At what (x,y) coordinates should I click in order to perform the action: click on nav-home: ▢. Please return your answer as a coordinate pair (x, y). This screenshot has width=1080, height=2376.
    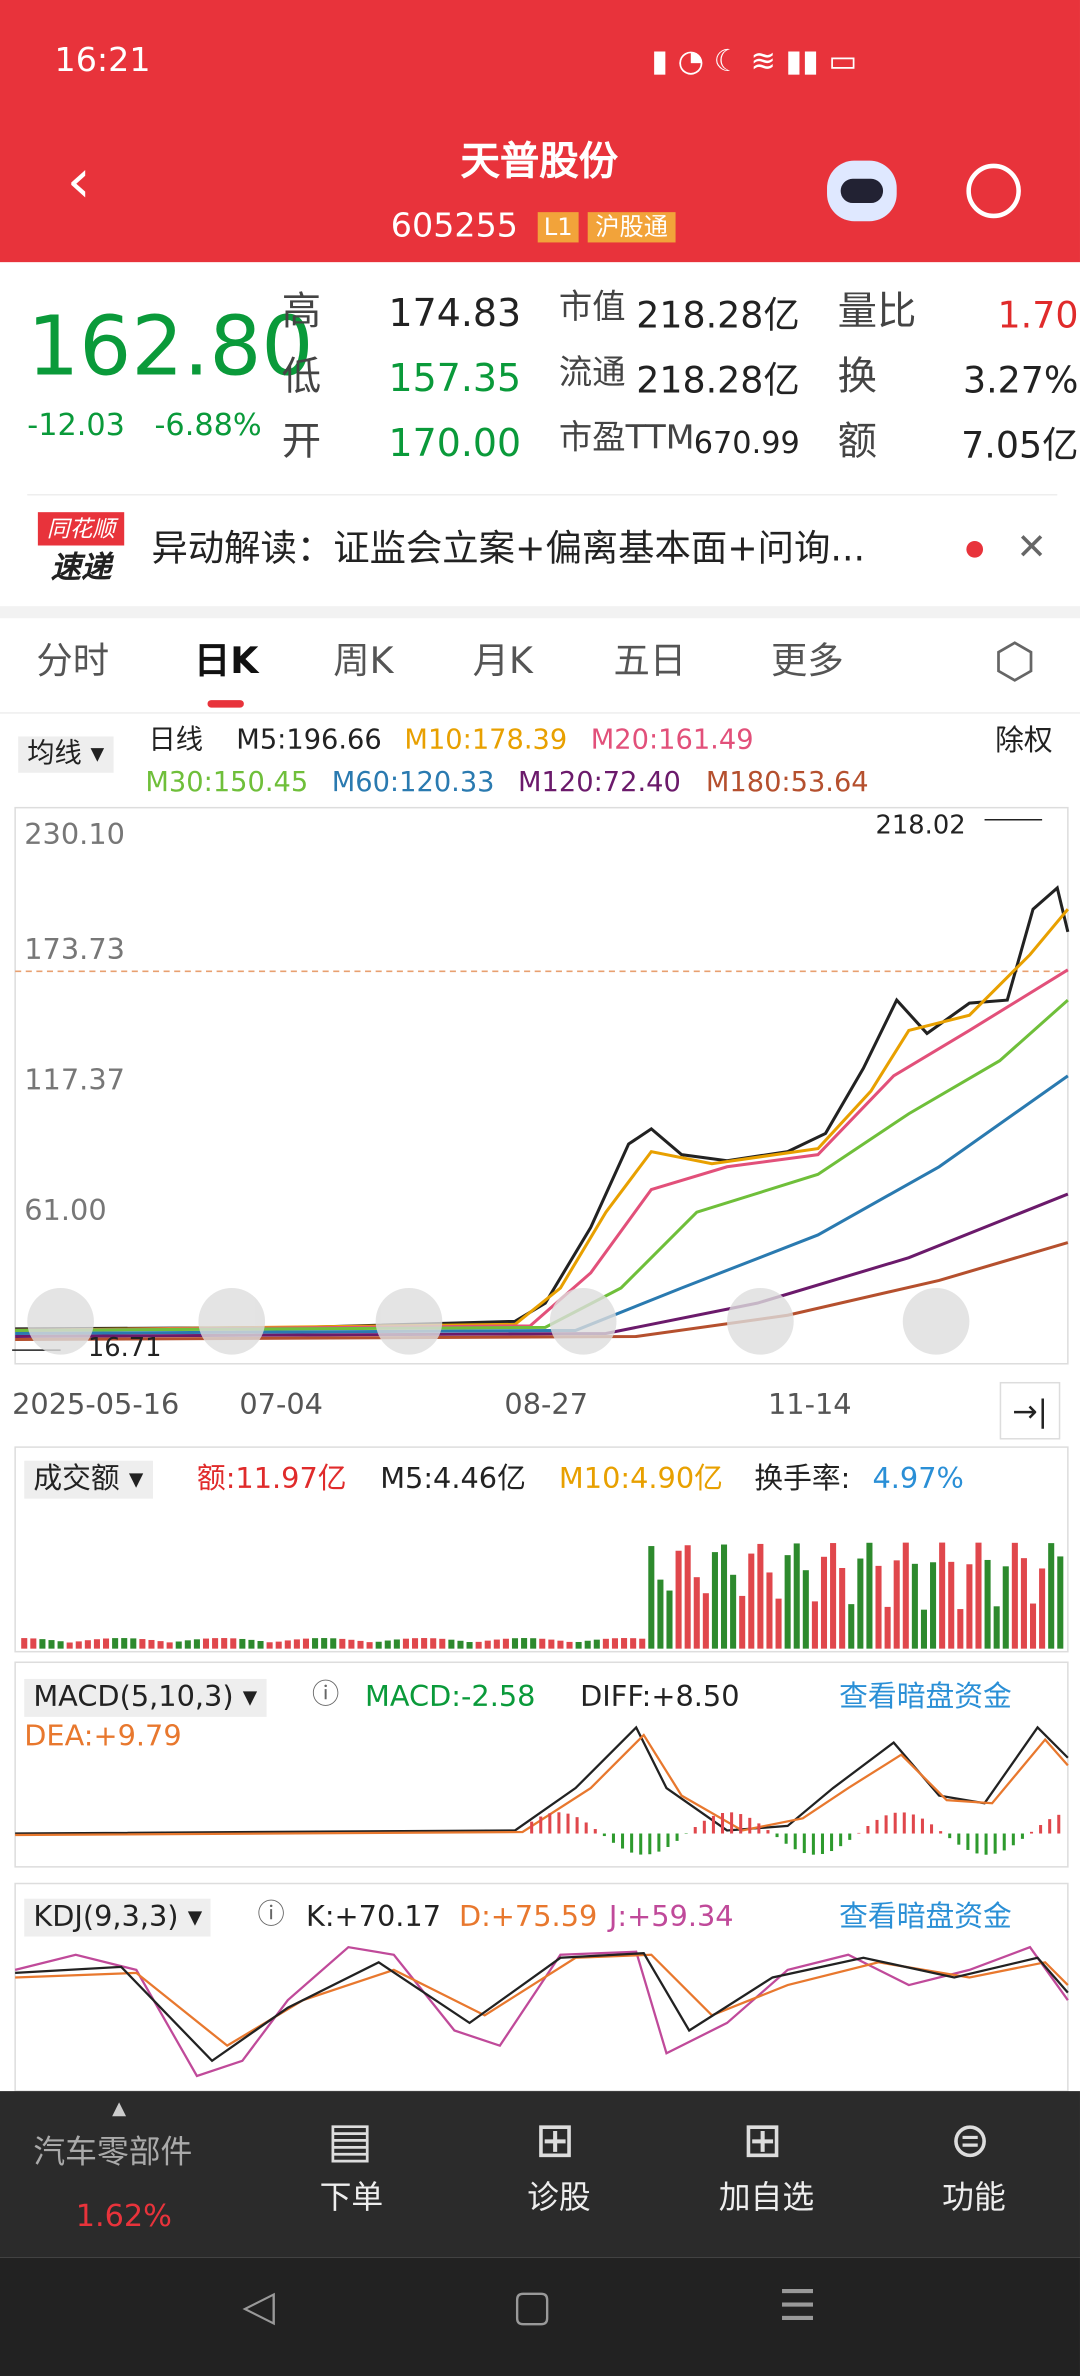
    Looking at the image, I should click on (532, 2305).